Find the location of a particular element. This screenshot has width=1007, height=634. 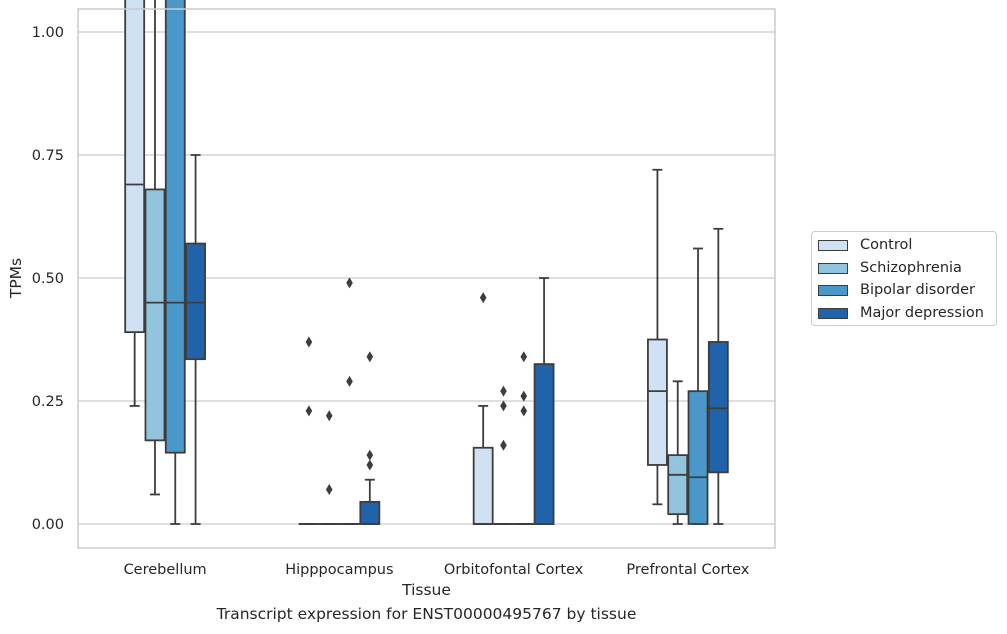

x-tick-label: Hipppocampus is located at coordinates (339, 570).